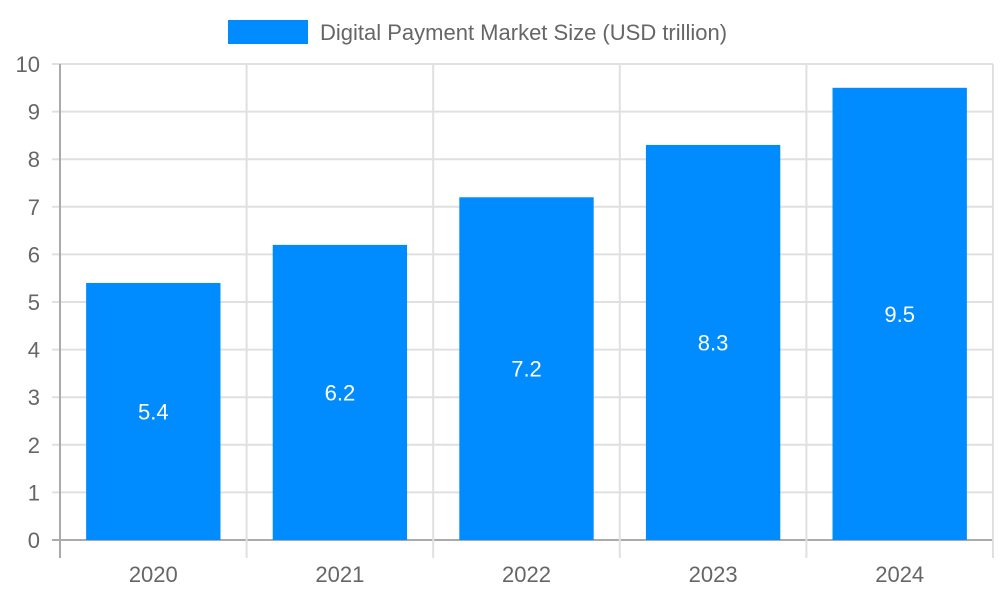 This screenshot has width=1000, height=600. I want to click on y-tick-label: 10, so click(28, 64).